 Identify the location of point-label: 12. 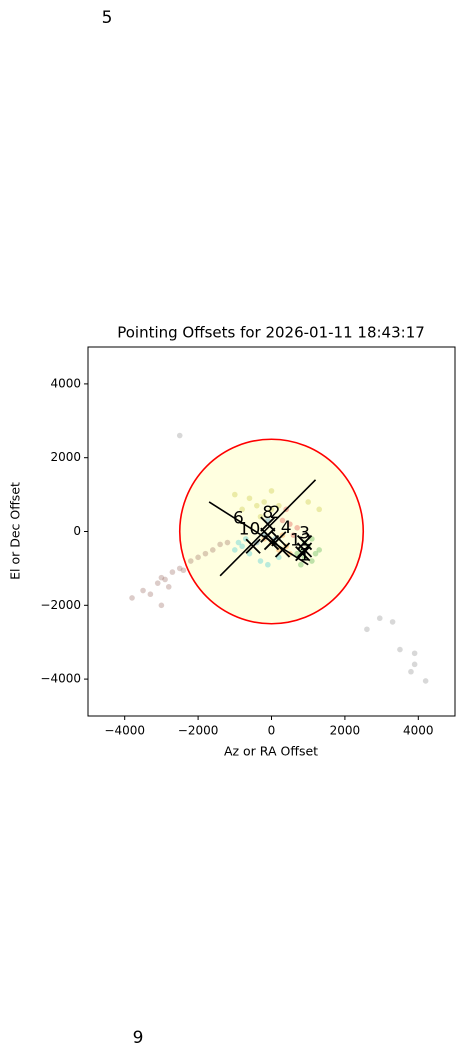
(301, 541).